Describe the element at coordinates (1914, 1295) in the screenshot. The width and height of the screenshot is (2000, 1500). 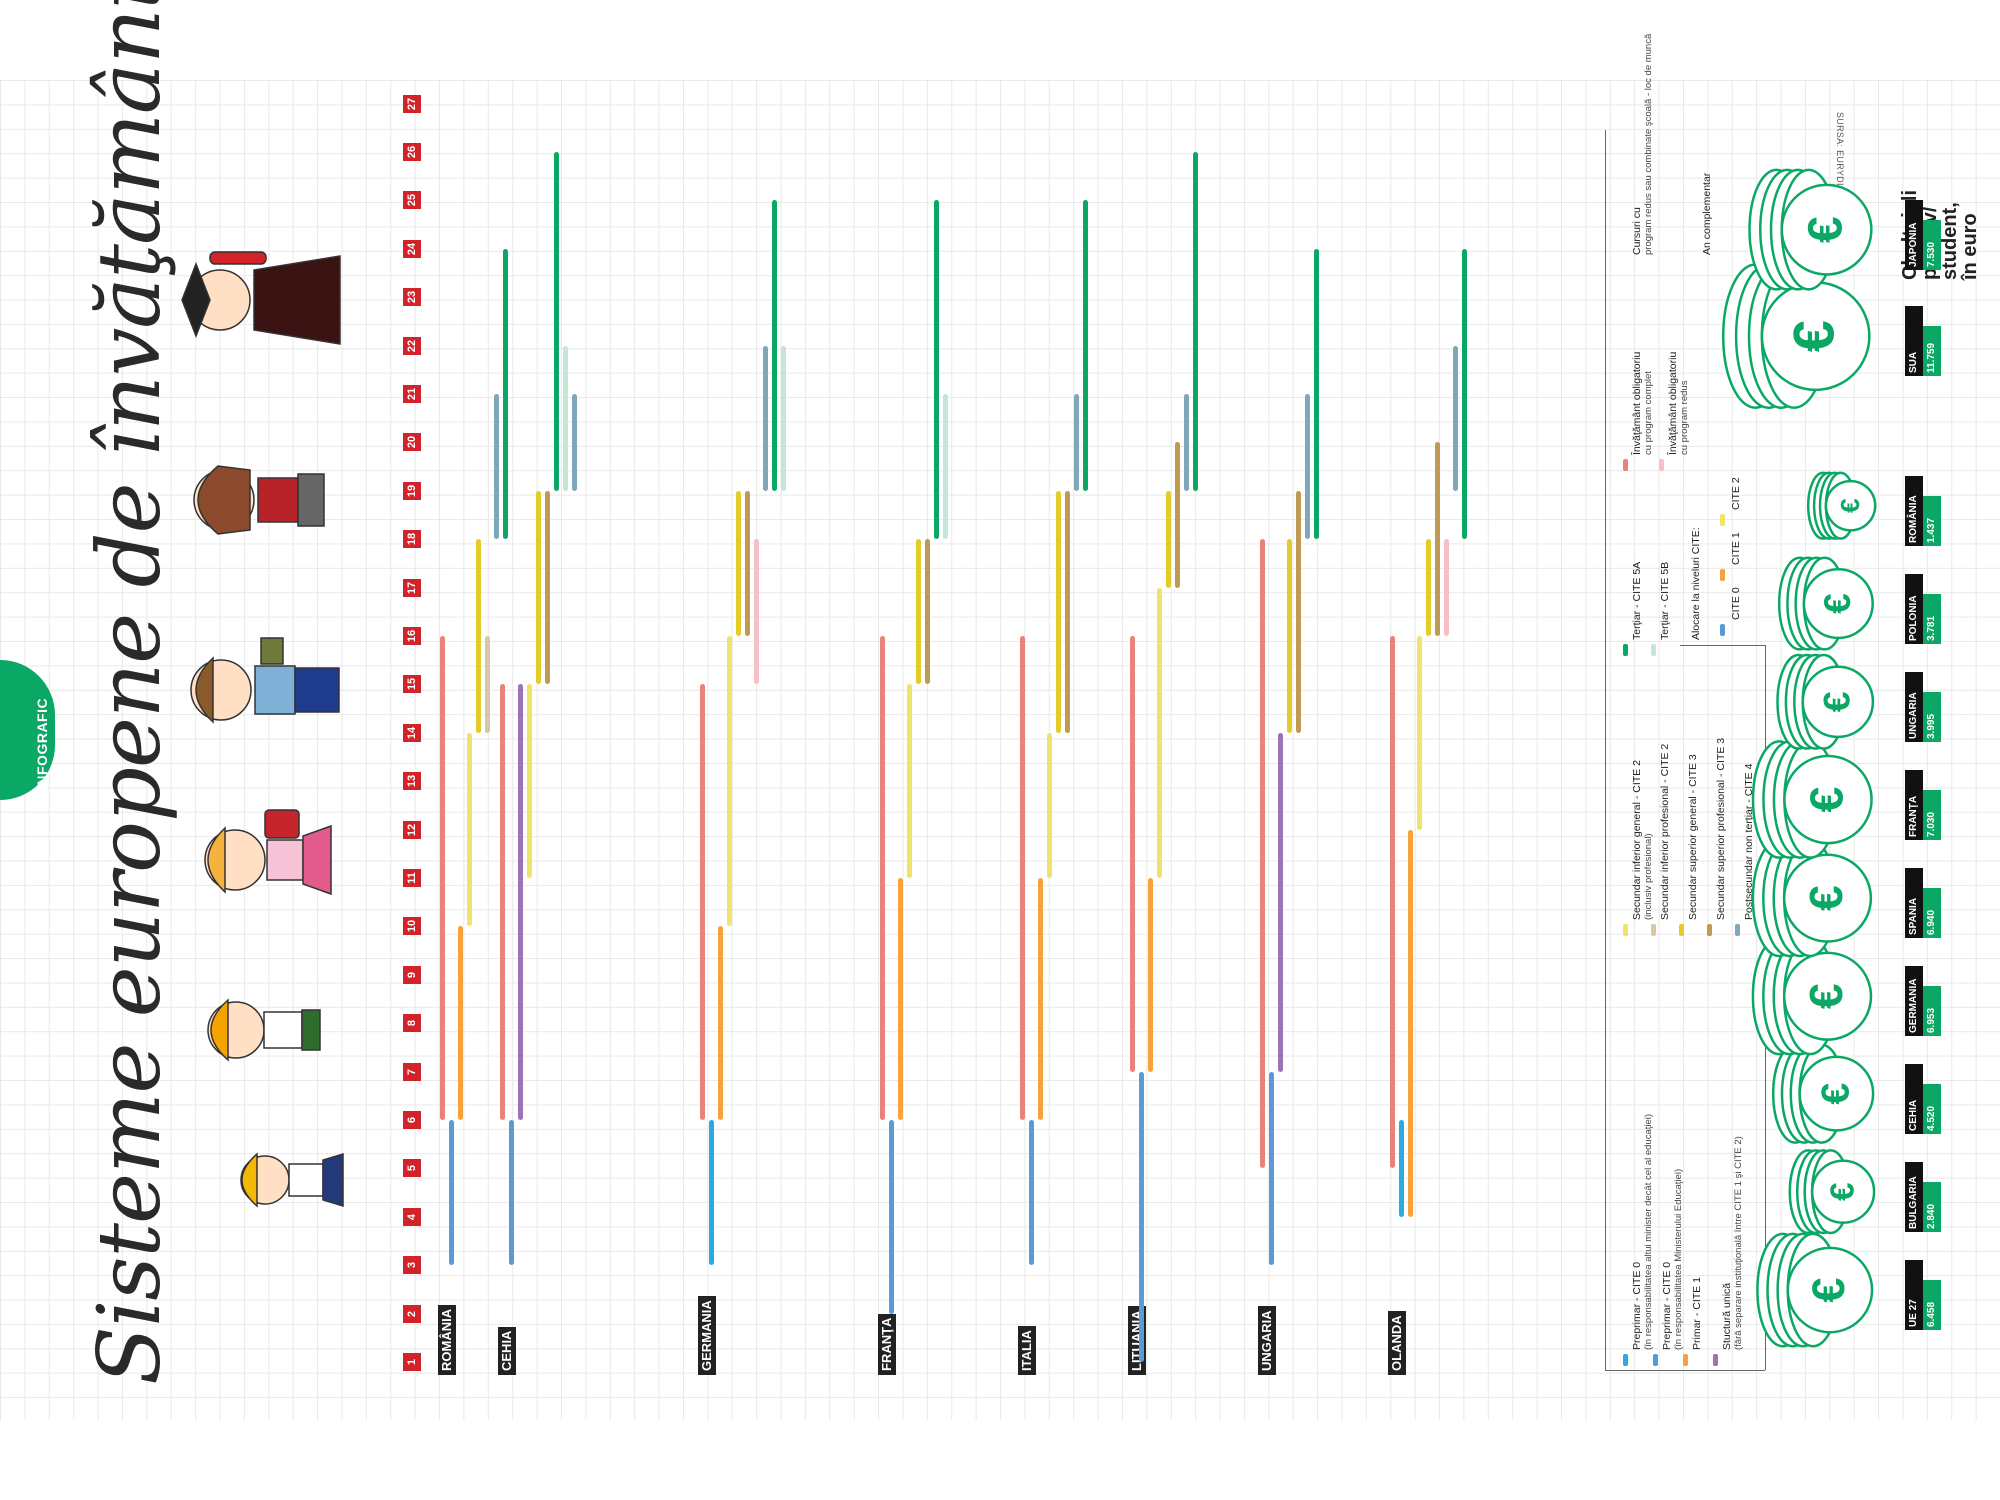
I see `cost-country-label: UE 27` at that location.